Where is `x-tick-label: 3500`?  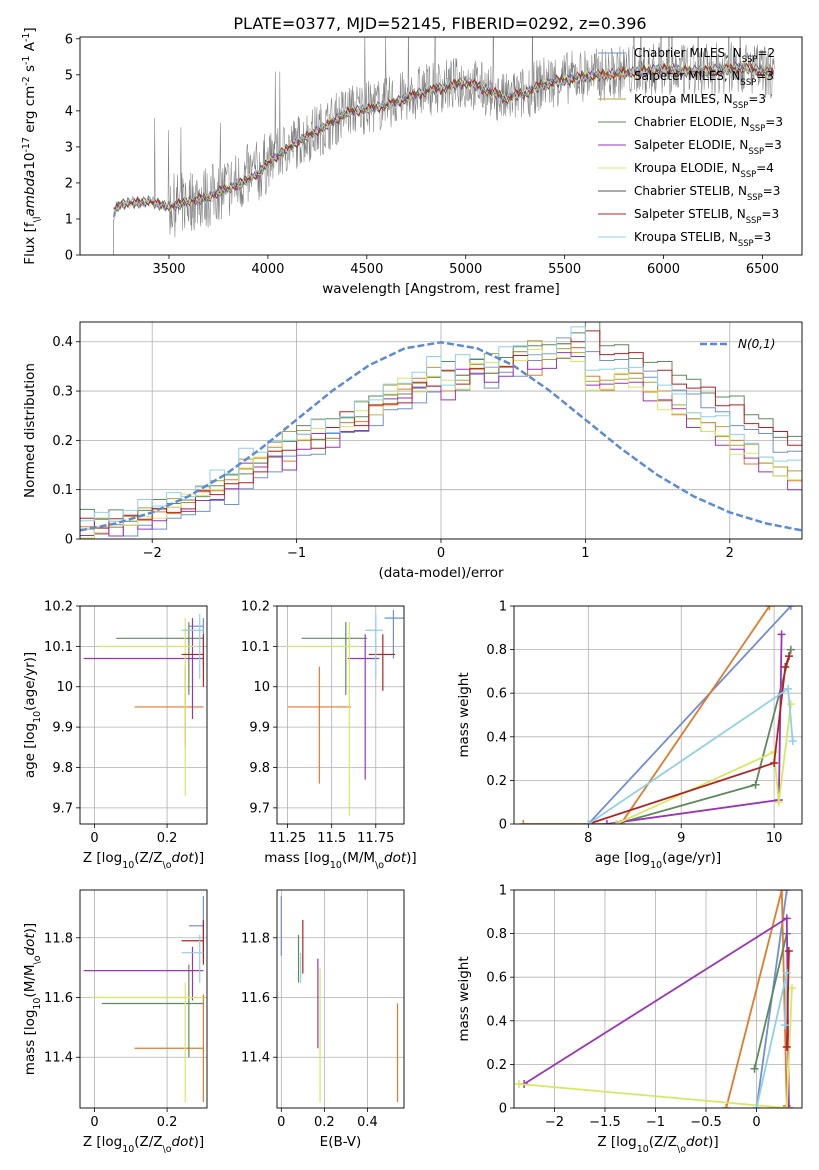
x-tick-label: 3500 is located at coordinates (168, 269).